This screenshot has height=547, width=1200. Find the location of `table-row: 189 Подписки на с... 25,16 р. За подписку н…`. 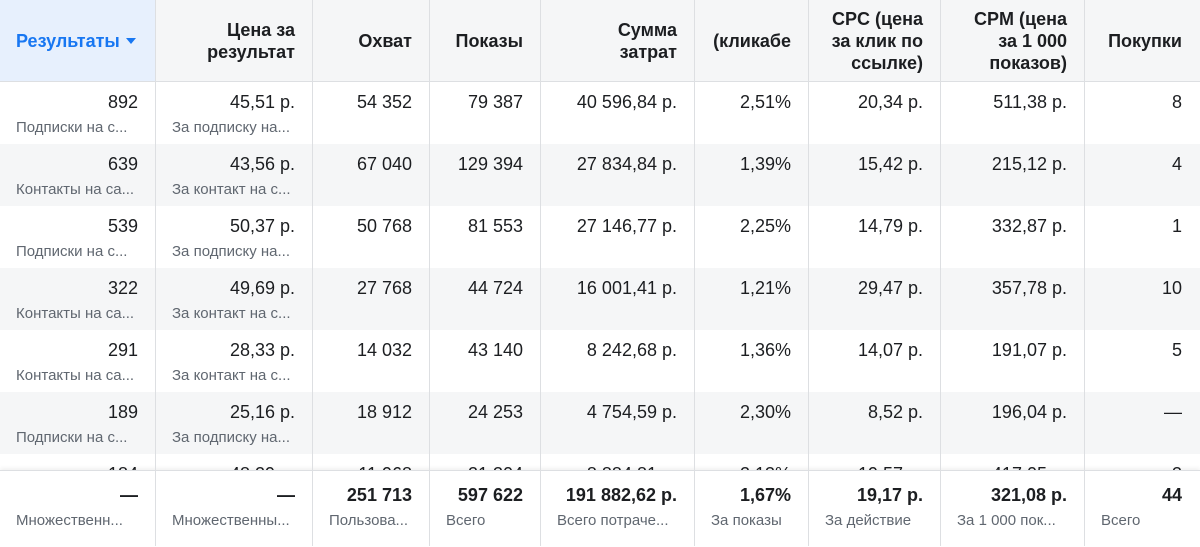

table-row: 189 Подписки на с... 25,16 р. За подписку н… is located at coordinates (600, 423).